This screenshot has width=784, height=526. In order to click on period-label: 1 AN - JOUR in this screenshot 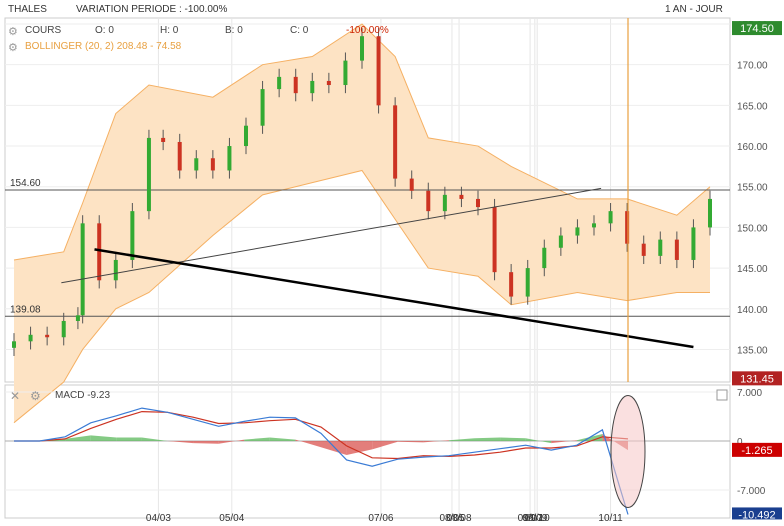, I will do `click(694, 9)`.